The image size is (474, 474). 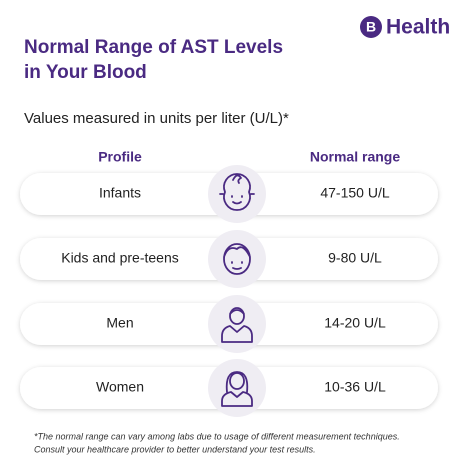 I want to click on logo: B Health, so click(x=405, y=27).